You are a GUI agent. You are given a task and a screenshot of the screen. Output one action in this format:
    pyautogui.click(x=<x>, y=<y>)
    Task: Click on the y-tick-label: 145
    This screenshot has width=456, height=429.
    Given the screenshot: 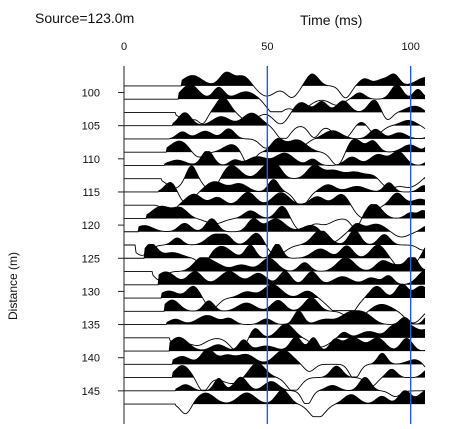 What is the action you would take?
    pyautogui.click(x=91, y=392)
    